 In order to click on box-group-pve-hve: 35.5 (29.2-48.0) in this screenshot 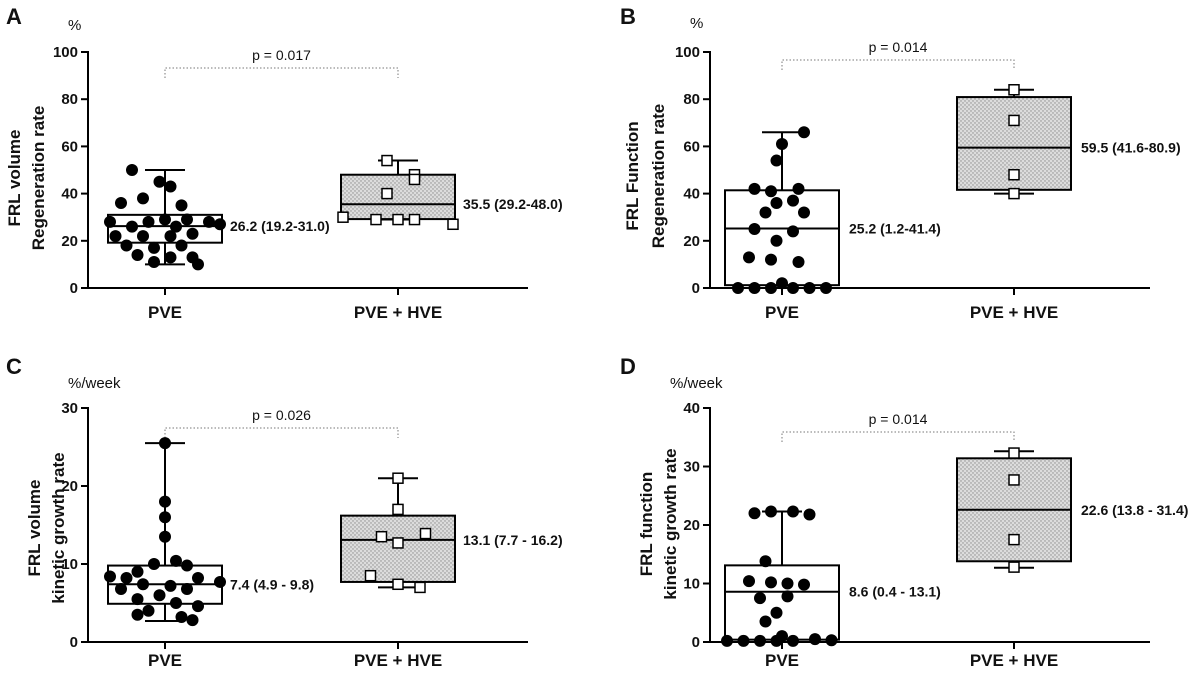, I will do `click(450, 192)`.